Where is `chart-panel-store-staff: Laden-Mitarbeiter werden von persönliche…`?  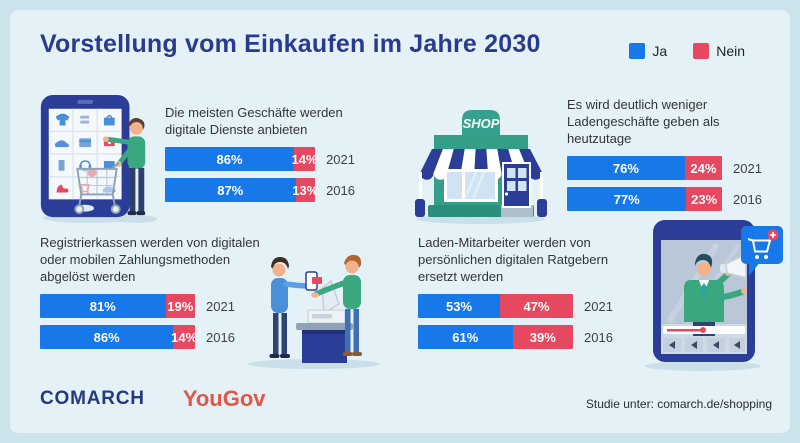
chart-panel-store-staff: Laden-Mitarbeiter werden von persönliche… is located at coordinates (525, 295).